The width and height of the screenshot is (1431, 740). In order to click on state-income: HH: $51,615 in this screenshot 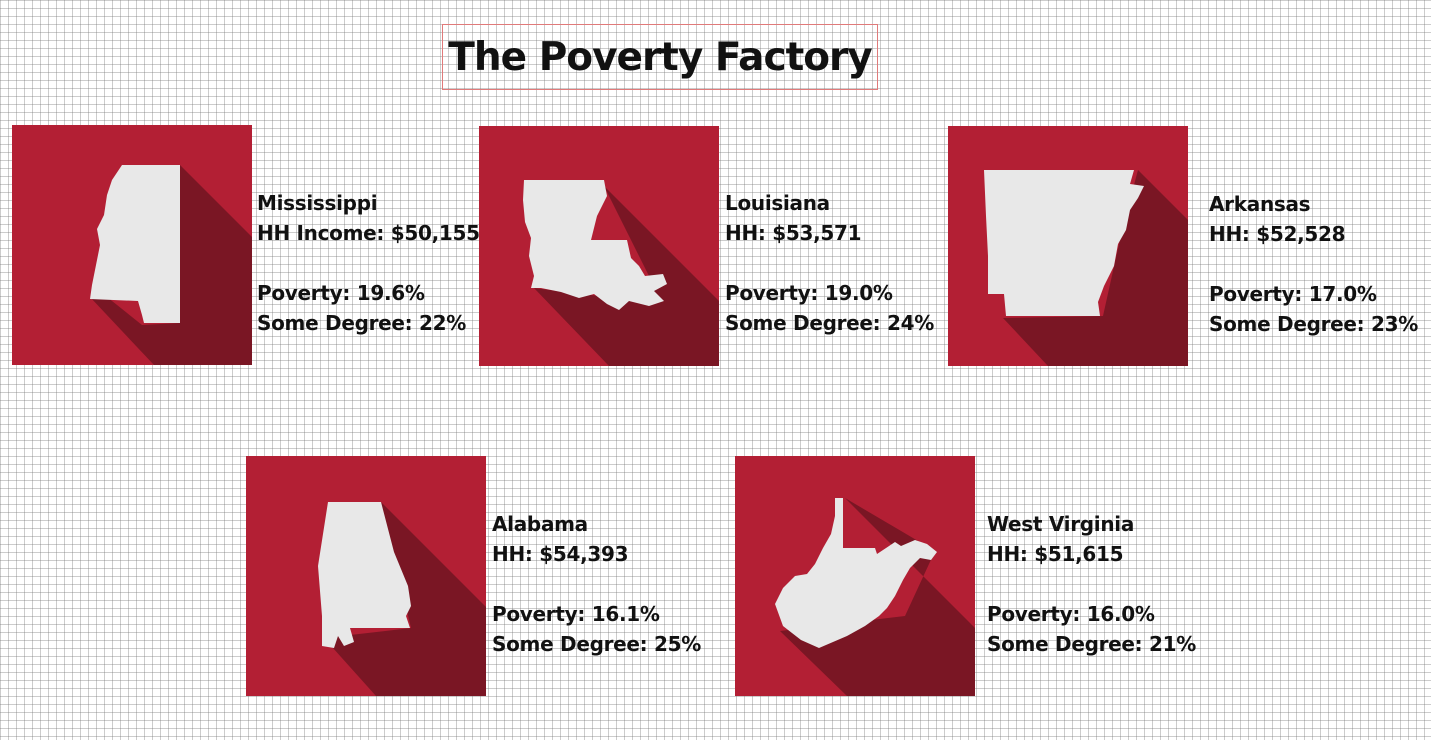, I will do `click(1055, 554)`.